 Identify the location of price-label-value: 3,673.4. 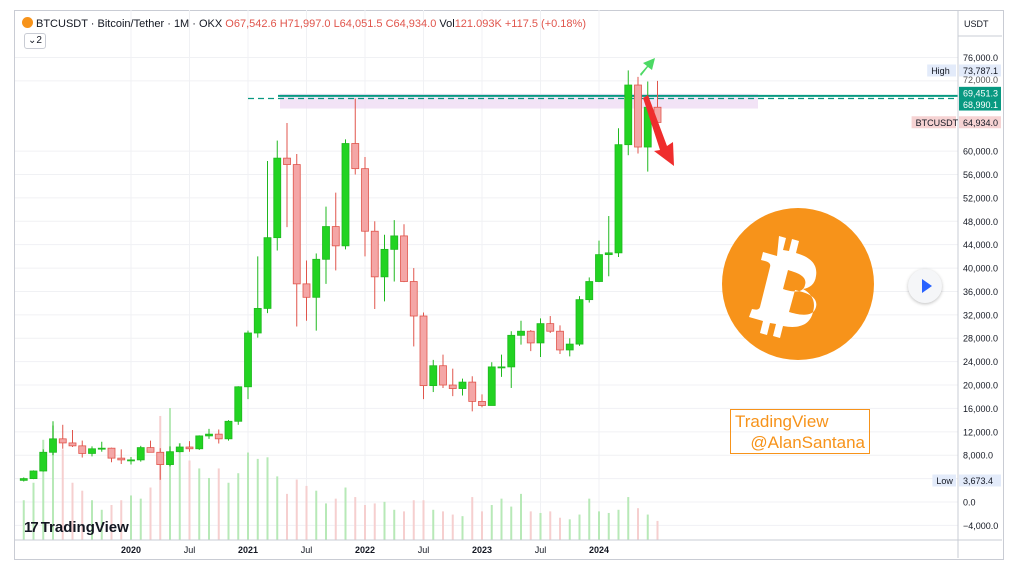
(978, 481).